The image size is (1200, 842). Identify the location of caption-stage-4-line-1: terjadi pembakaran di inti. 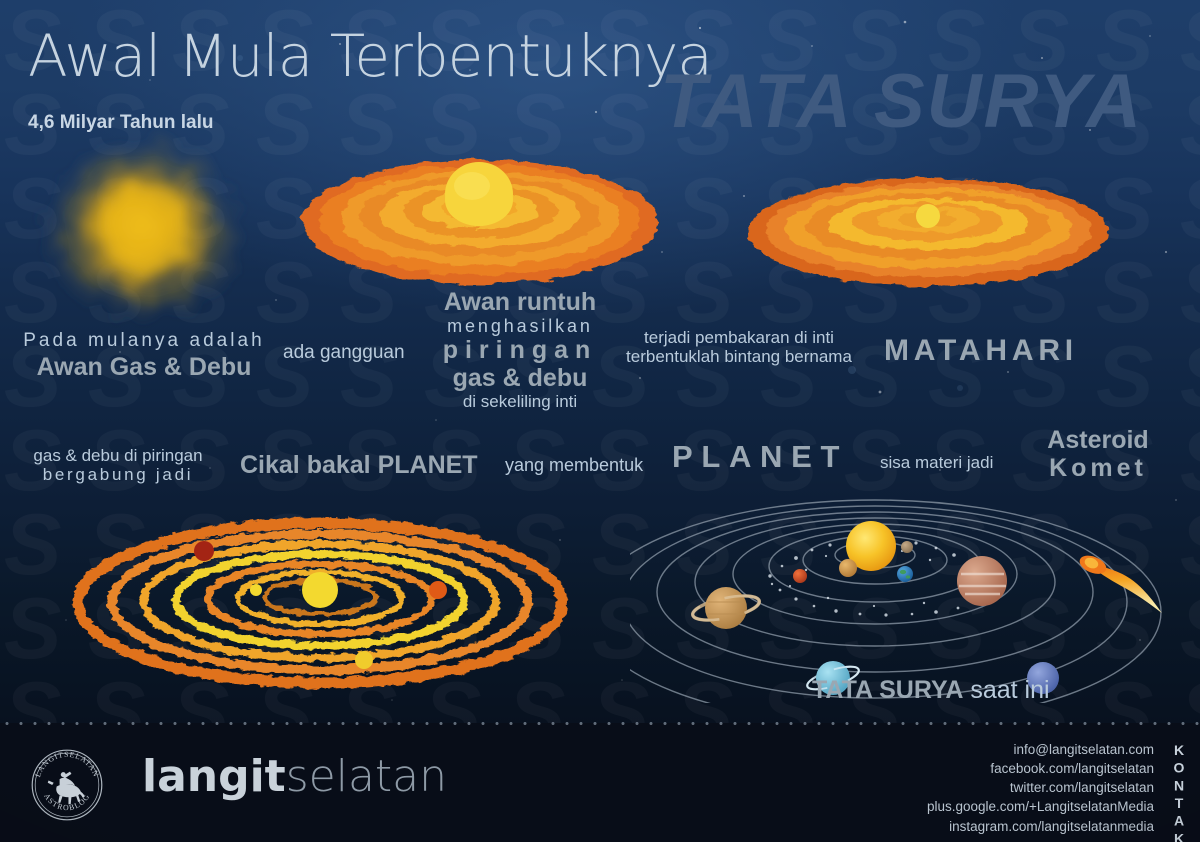
(739, 337).